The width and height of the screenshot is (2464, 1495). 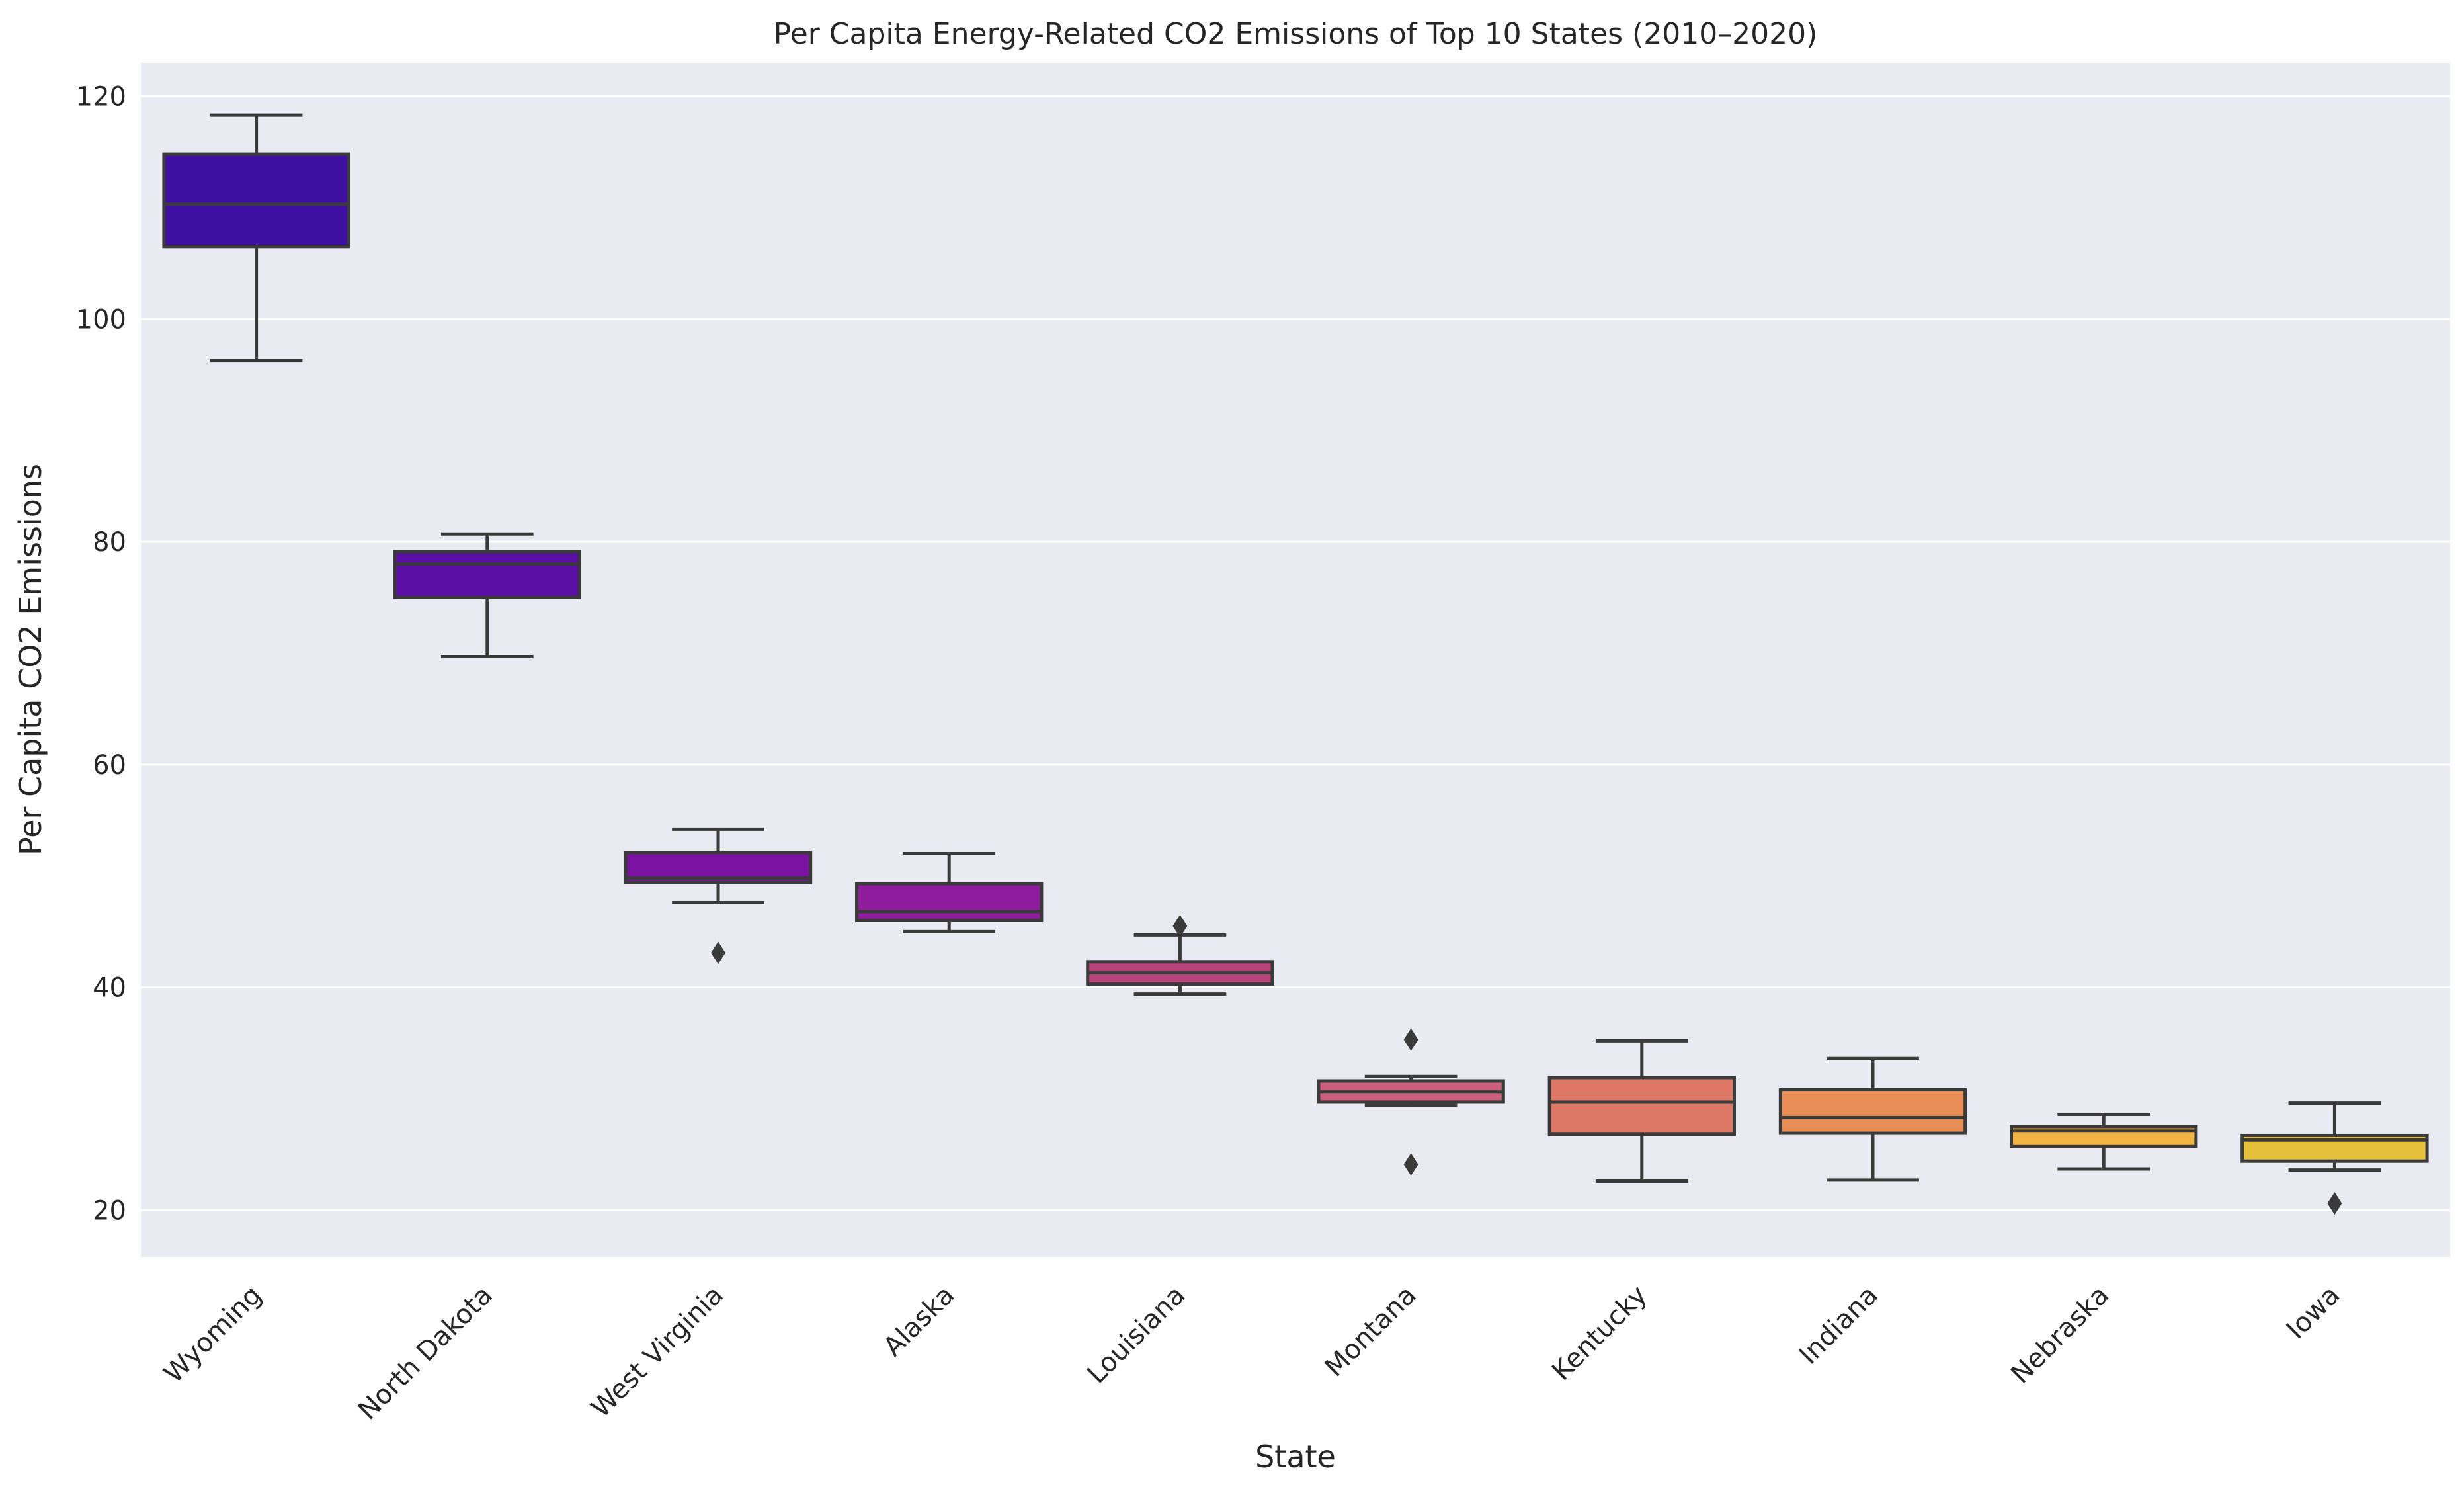 What do you see at coordinates (101, 97) in the screenshot?
I see `y-tick-label: 120` at bounding box center [101, 97].